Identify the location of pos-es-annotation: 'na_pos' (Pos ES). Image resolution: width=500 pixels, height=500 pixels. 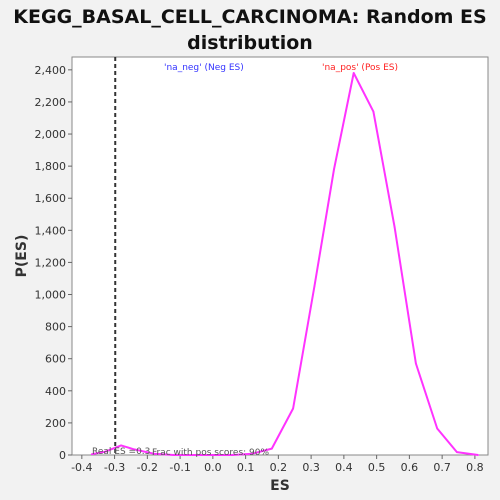
(360, 68).